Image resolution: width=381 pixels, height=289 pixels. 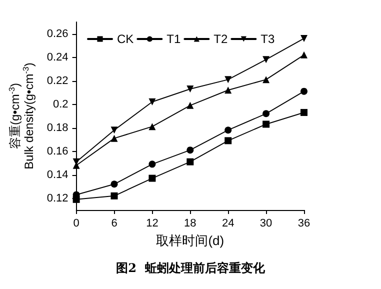 What do you see at coordinates (125, 39) in the screenshot?
I see `legend-label: CK` at bounding box center [125, 39].